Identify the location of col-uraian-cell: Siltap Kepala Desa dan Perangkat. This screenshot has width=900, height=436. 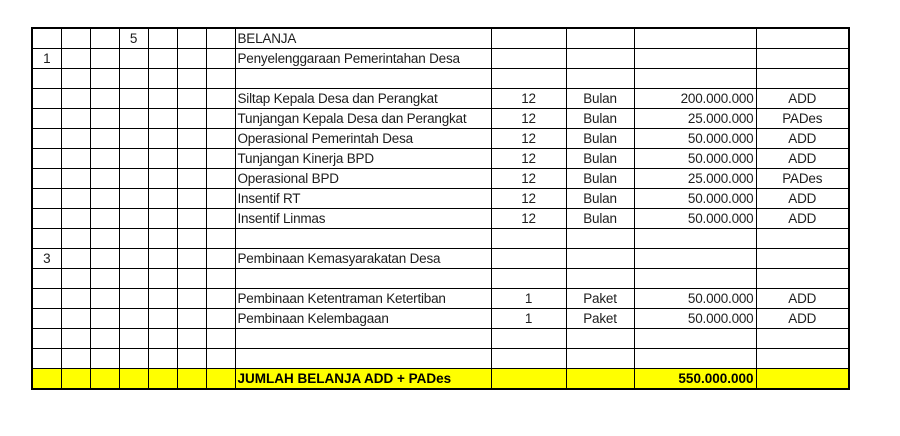
(363, 98).